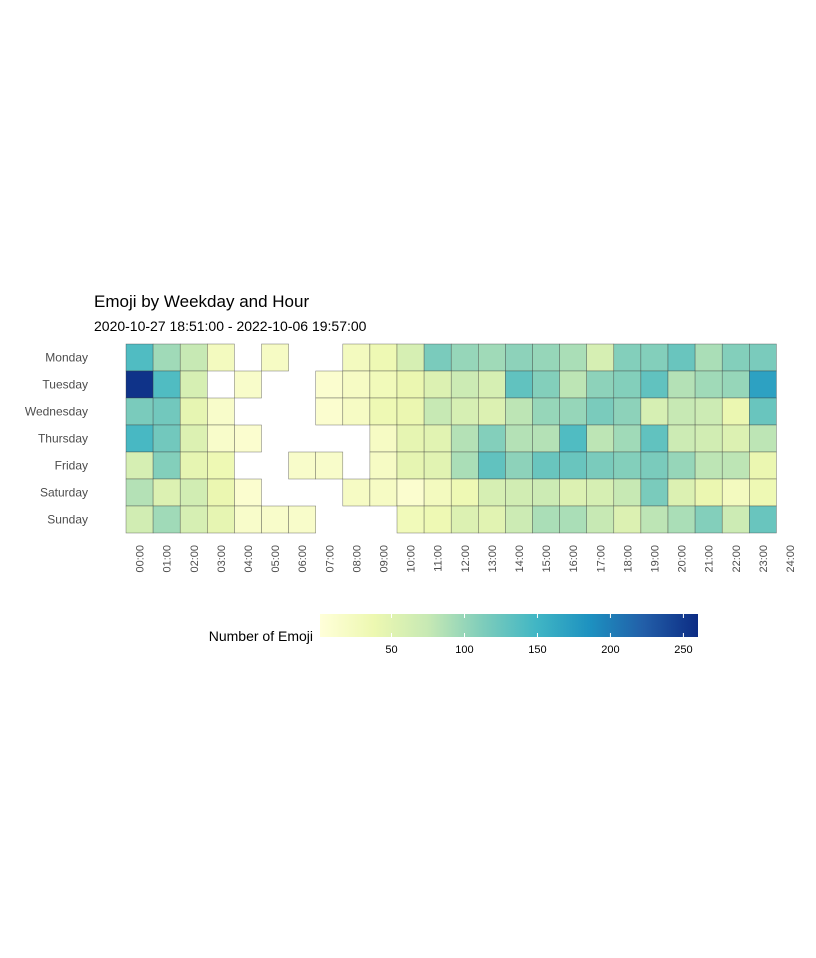 The height and width of the screenshot is (958, 816). Describe the element at coordinates (56, 412) in the screenshot. I see `y-tick-label: Wednesday` at that location.